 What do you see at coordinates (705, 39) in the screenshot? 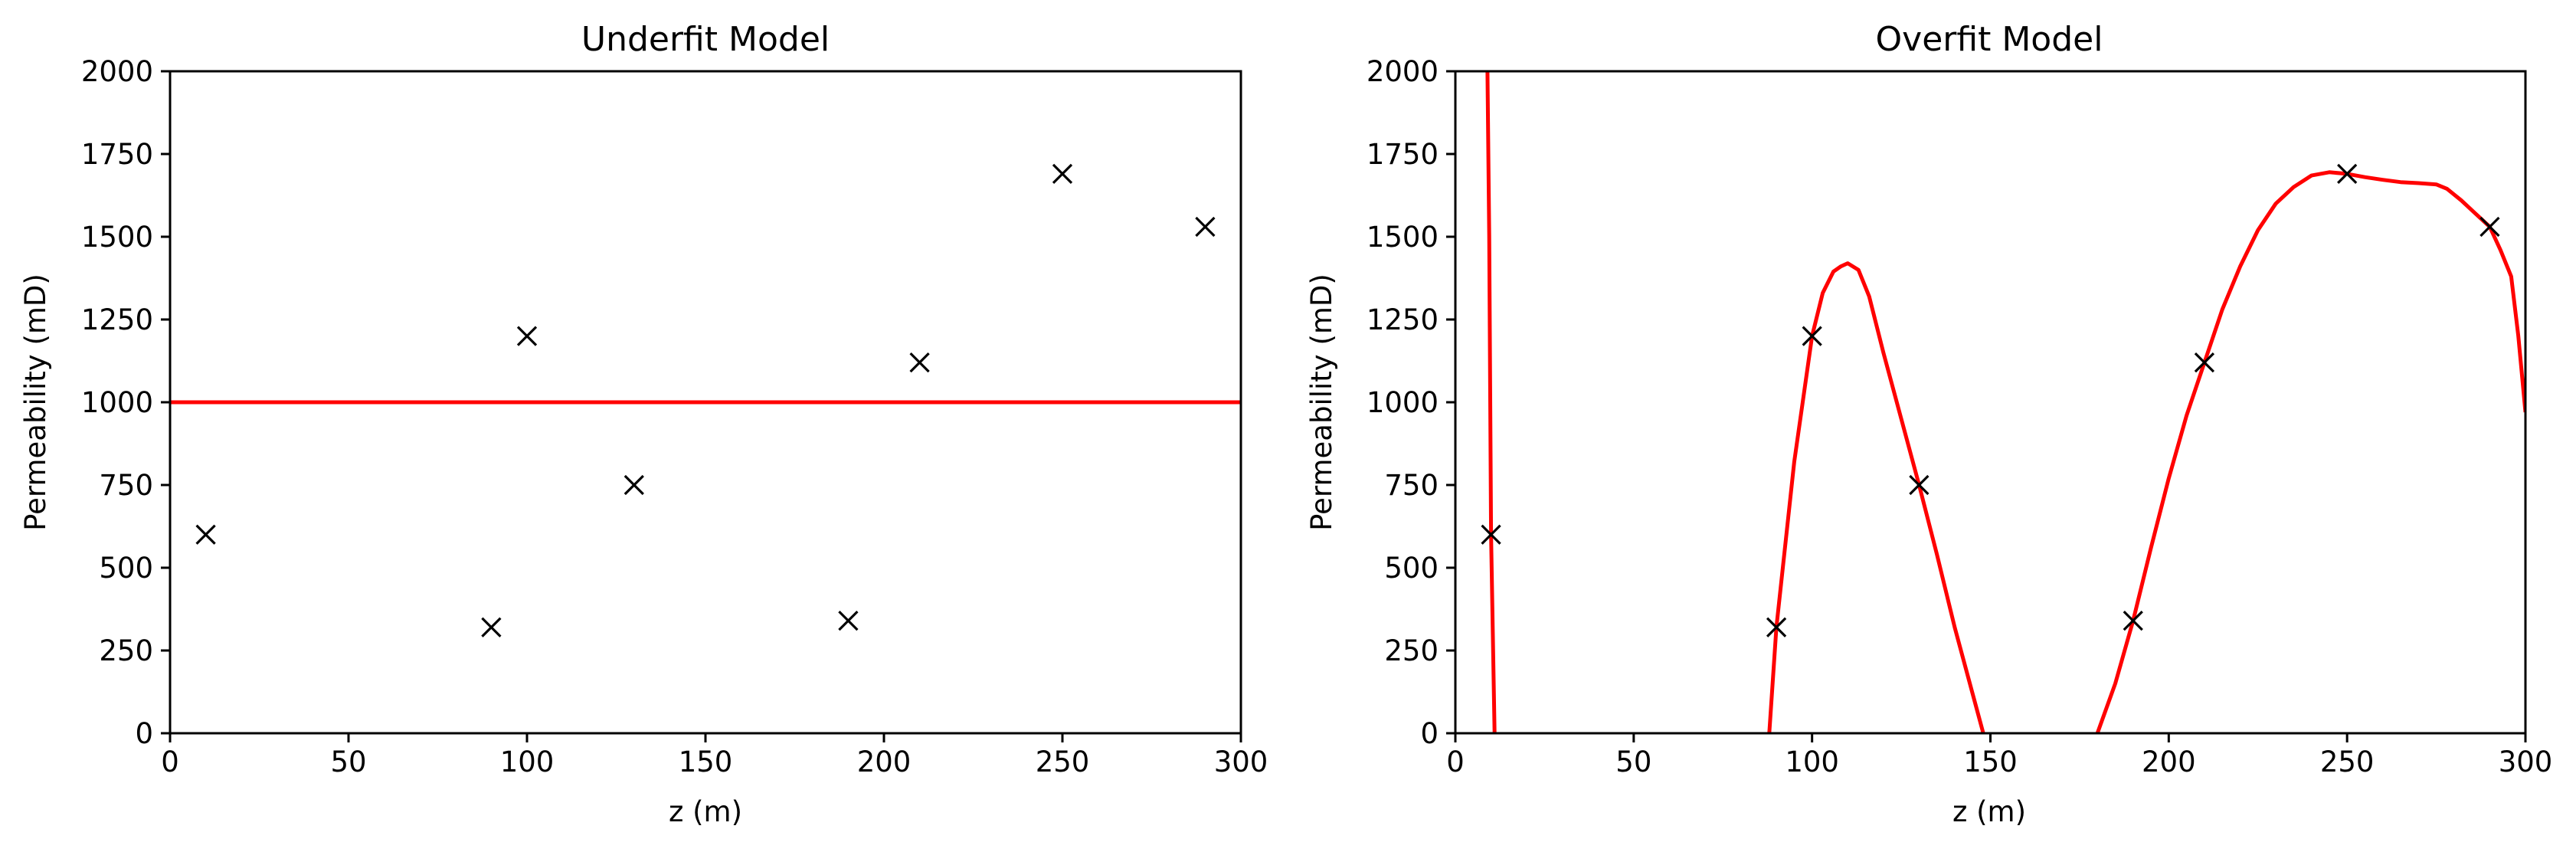
I see `chart-title: Underfit Model` at bounding box center [705, 39].